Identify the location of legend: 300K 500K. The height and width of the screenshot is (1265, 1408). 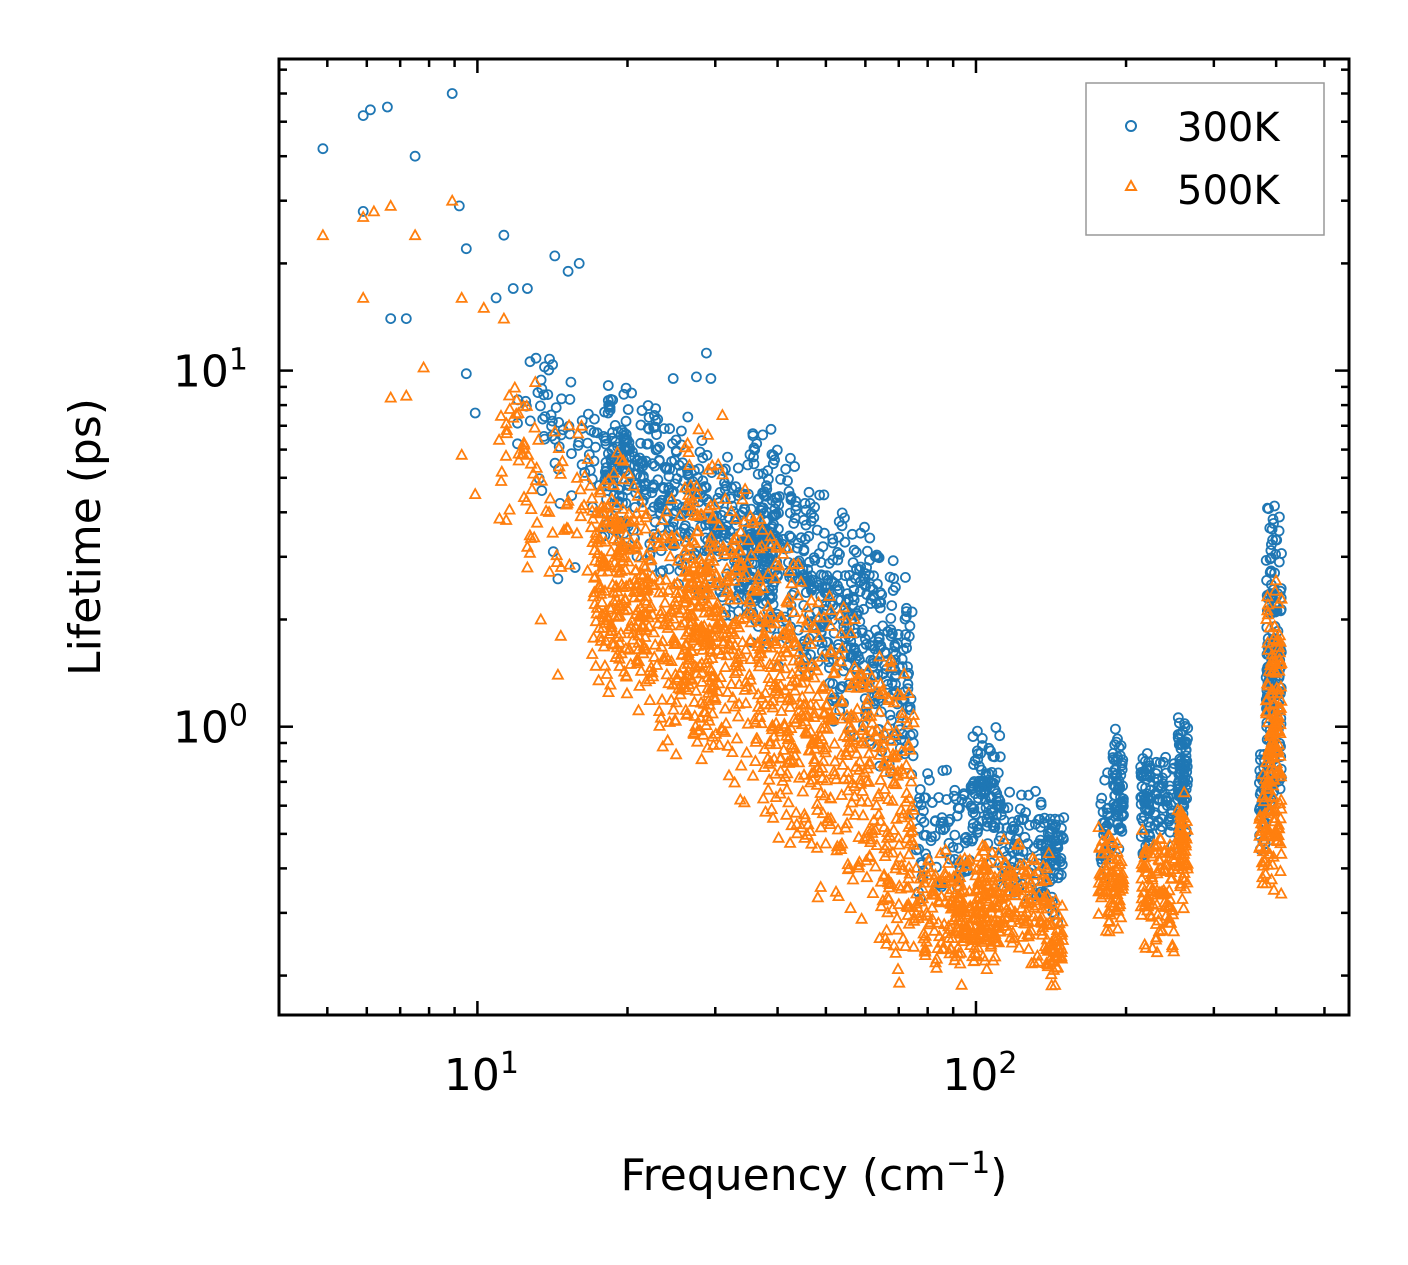
(1205, 159).